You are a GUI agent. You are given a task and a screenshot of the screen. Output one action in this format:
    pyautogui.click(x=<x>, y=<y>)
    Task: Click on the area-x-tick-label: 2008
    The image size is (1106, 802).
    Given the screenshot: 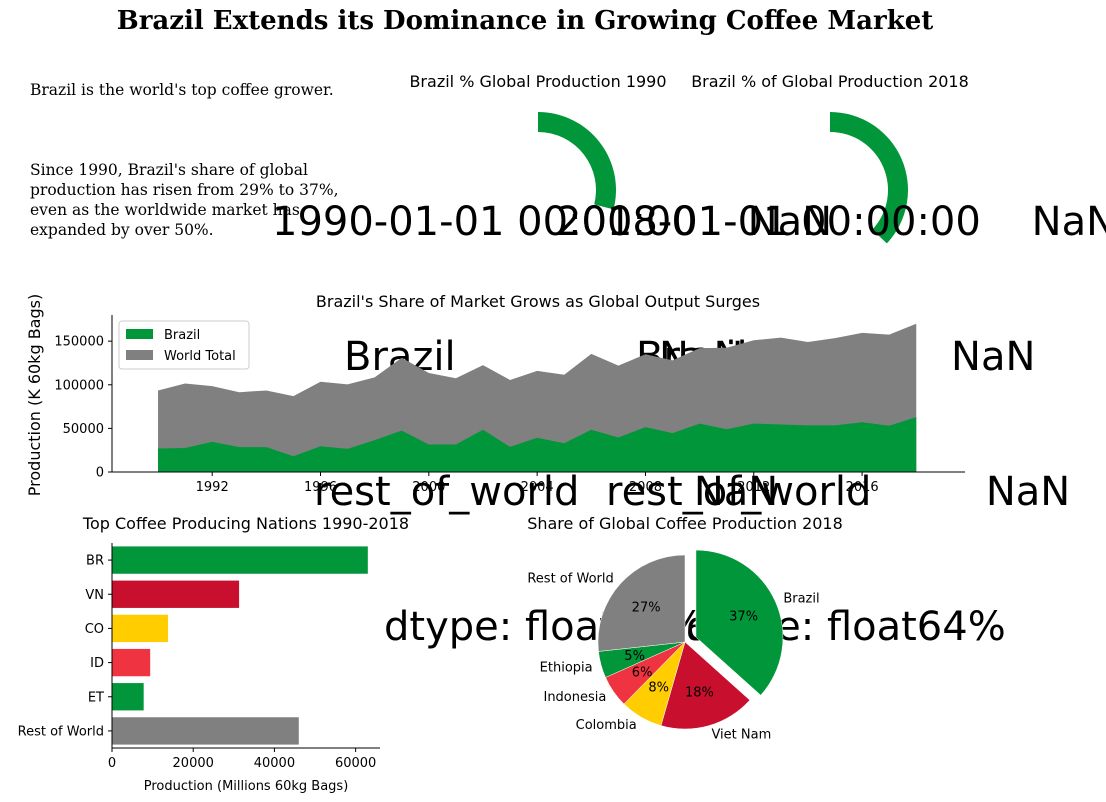 What is the action you would take?
    pyautogui.click(x=645, y=487)
    